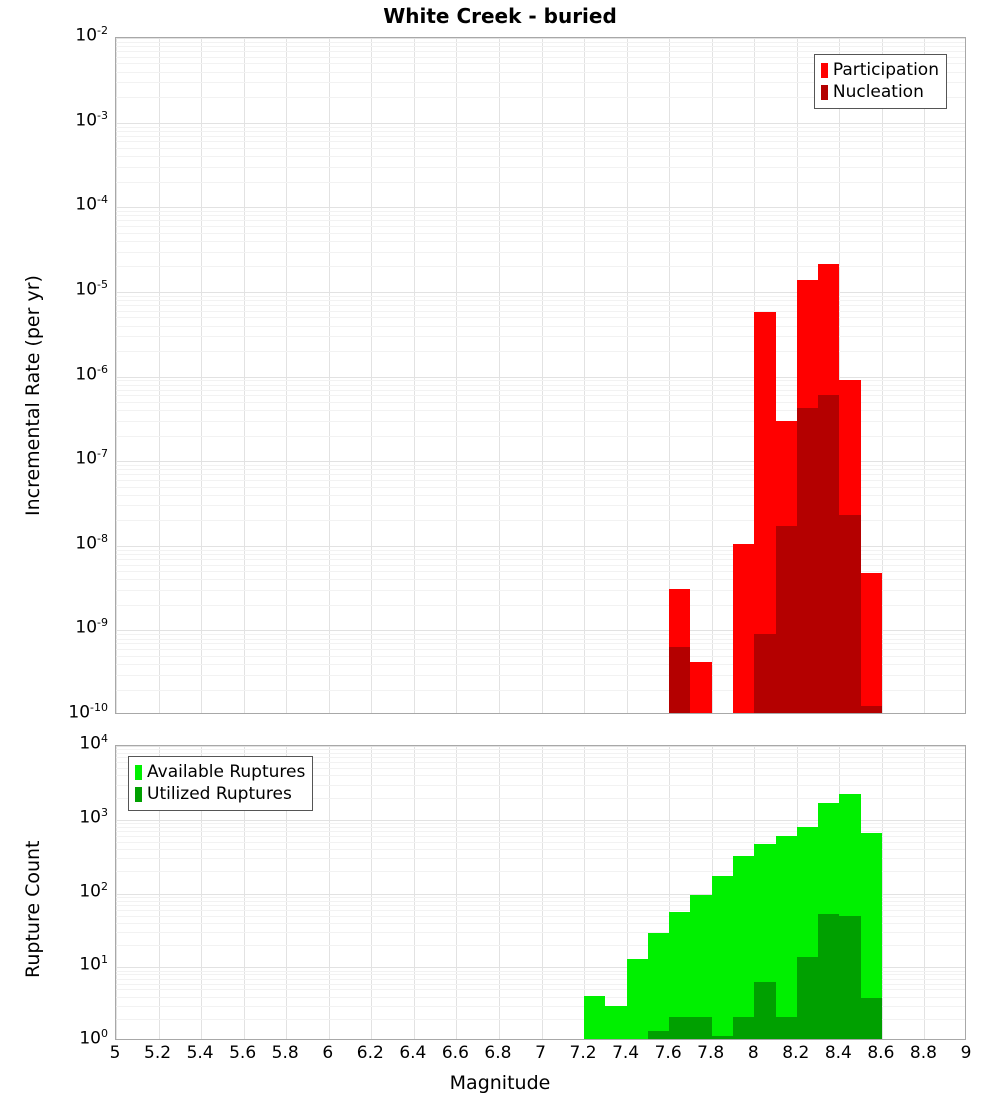 The height and width of the screenshot is (1100, 1000). What do you see at coordinates (824, 92) in the screenshot?
I see `nucleation-swatch-icon` at bounding box center [824, 92].